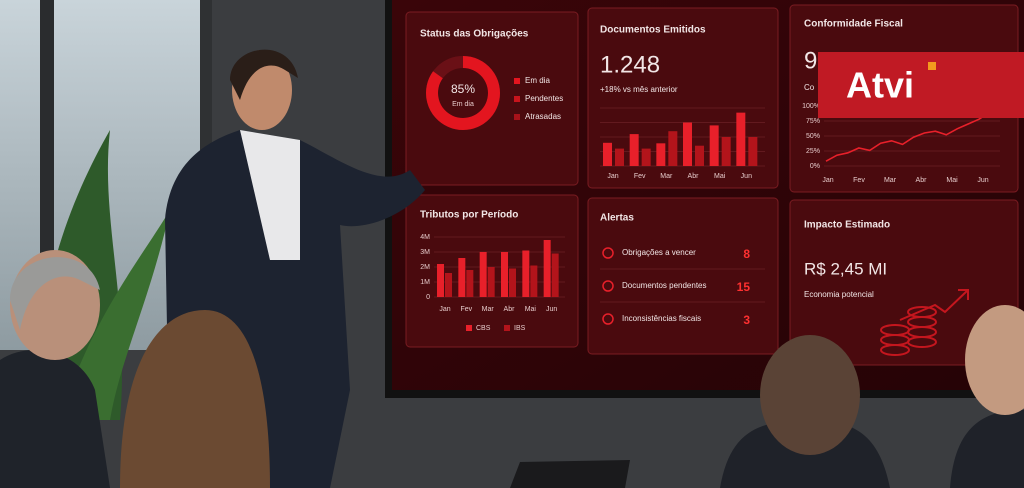 Image resolution: width=1024 pixels, height=488 pixels. What do you see at coordinates (463, 104) in the screenshot?
I see `donut-caption: Em dia` at bounding box center [463, 104].